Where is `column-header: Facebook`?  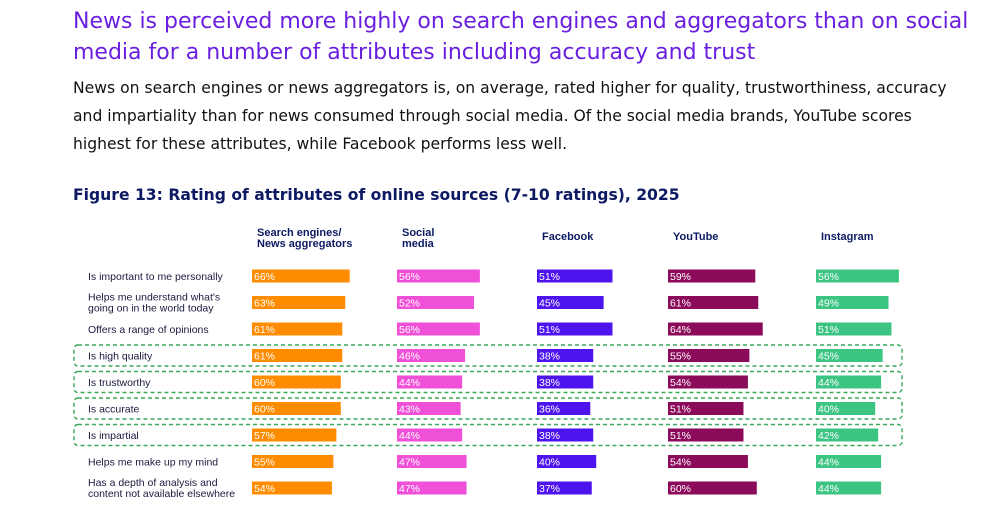 column-header: Facebook is located at coordinates (568, 237).